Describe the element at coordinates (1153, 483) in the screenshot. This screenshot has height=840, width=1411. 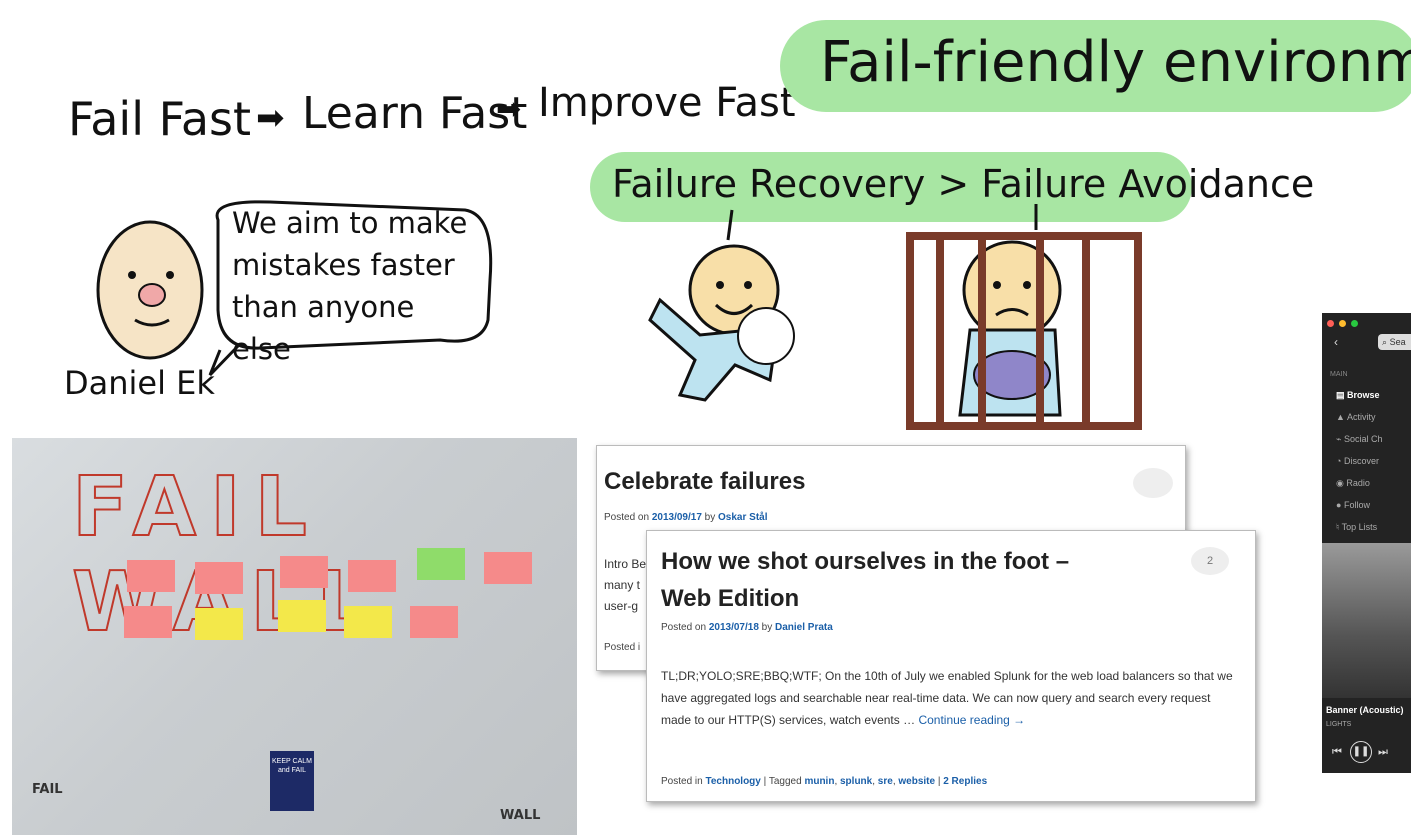
I see `comment-bubble-icon` at that location.